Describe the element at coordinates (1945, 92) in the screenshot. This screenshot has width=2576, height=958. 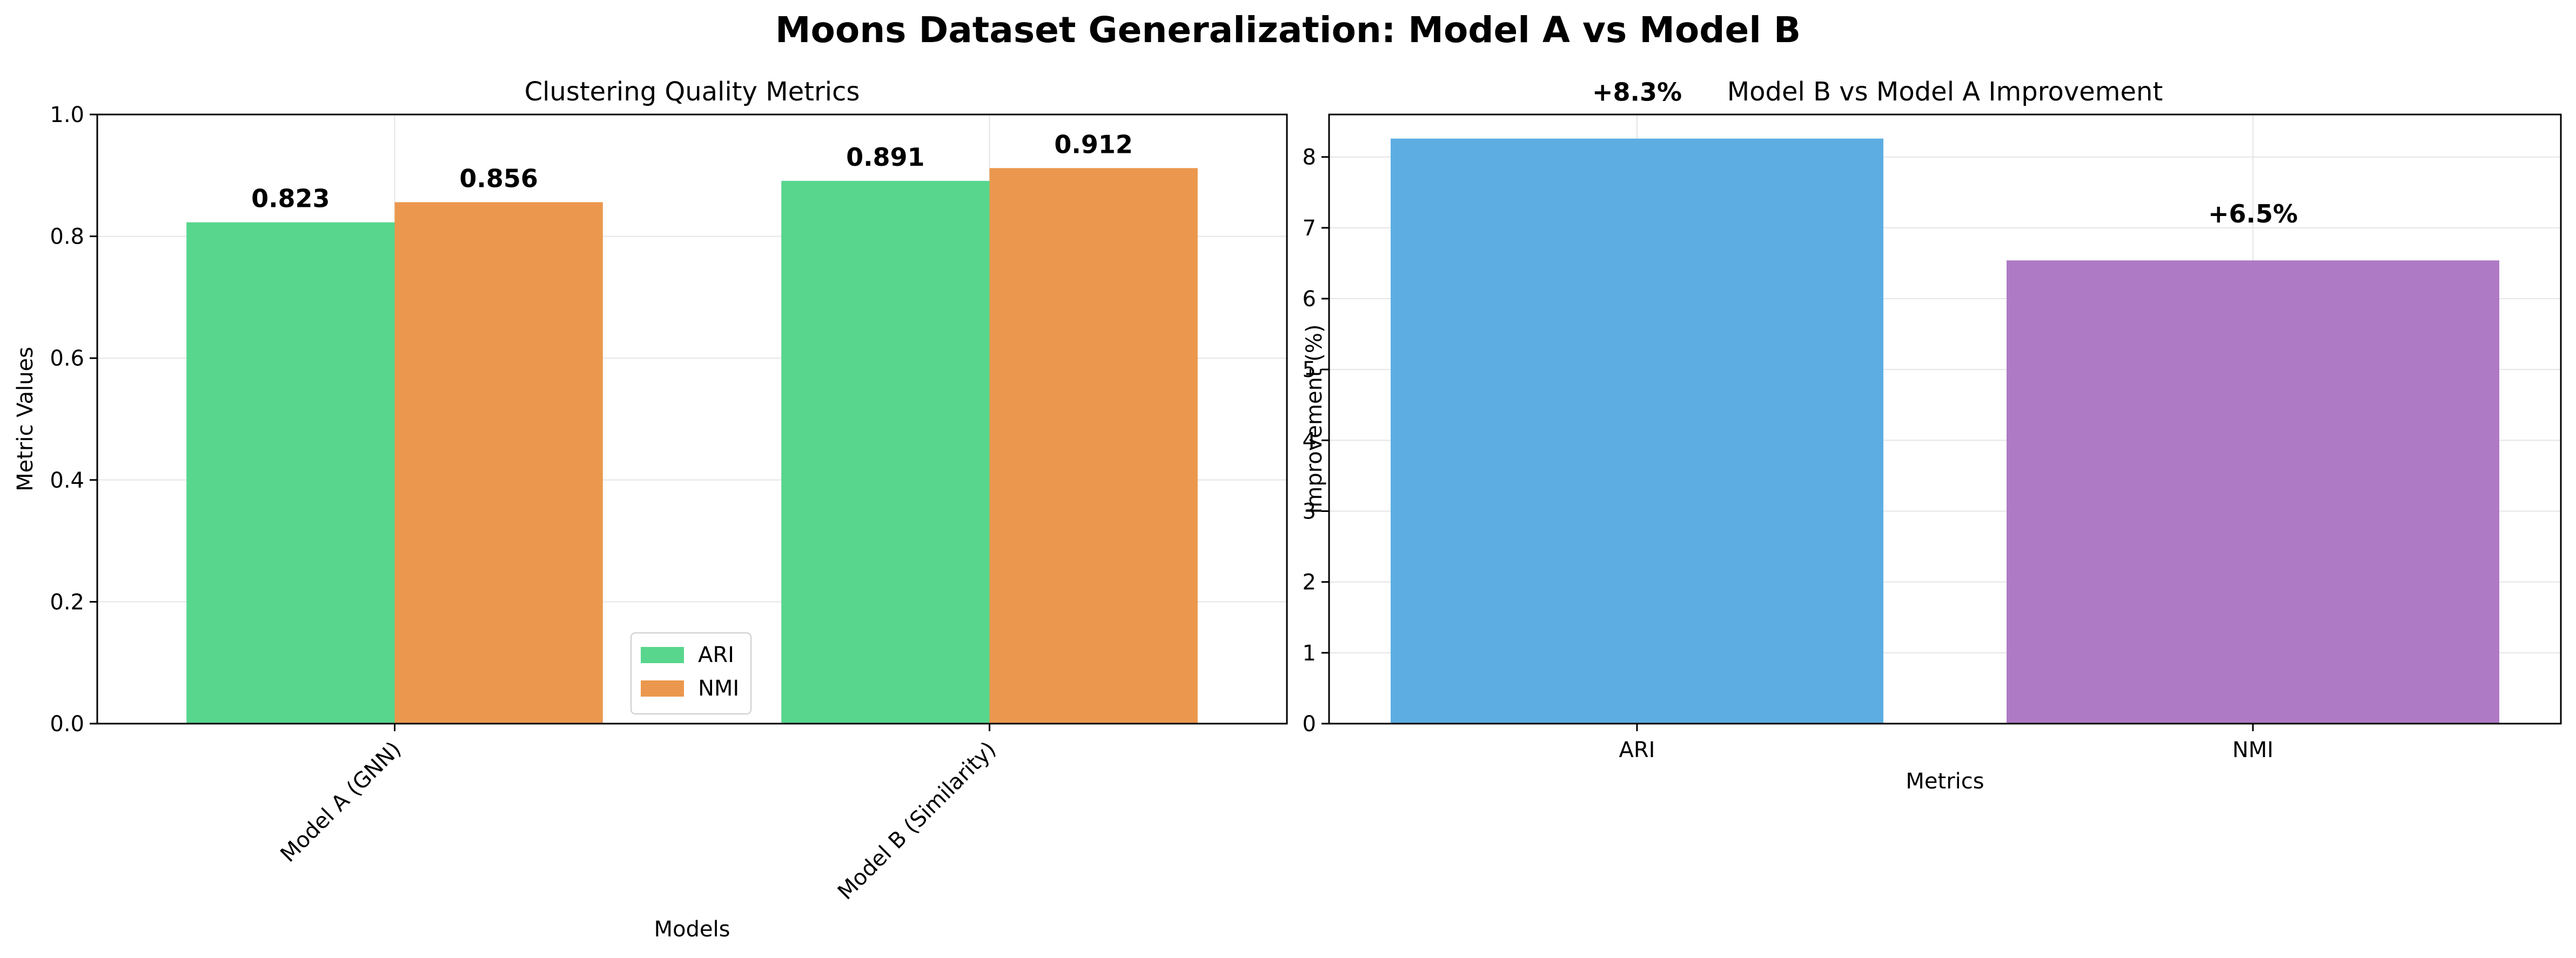
I see `right-chart-title: Model B vs Model A Improvement` at that location.